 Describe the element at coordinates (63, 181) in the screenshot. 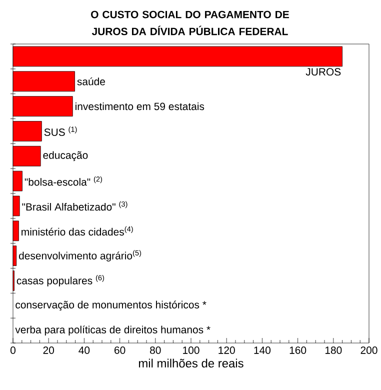

I see `y-tick-label: "bolsa-escola" $^{(2)}$` at that location.